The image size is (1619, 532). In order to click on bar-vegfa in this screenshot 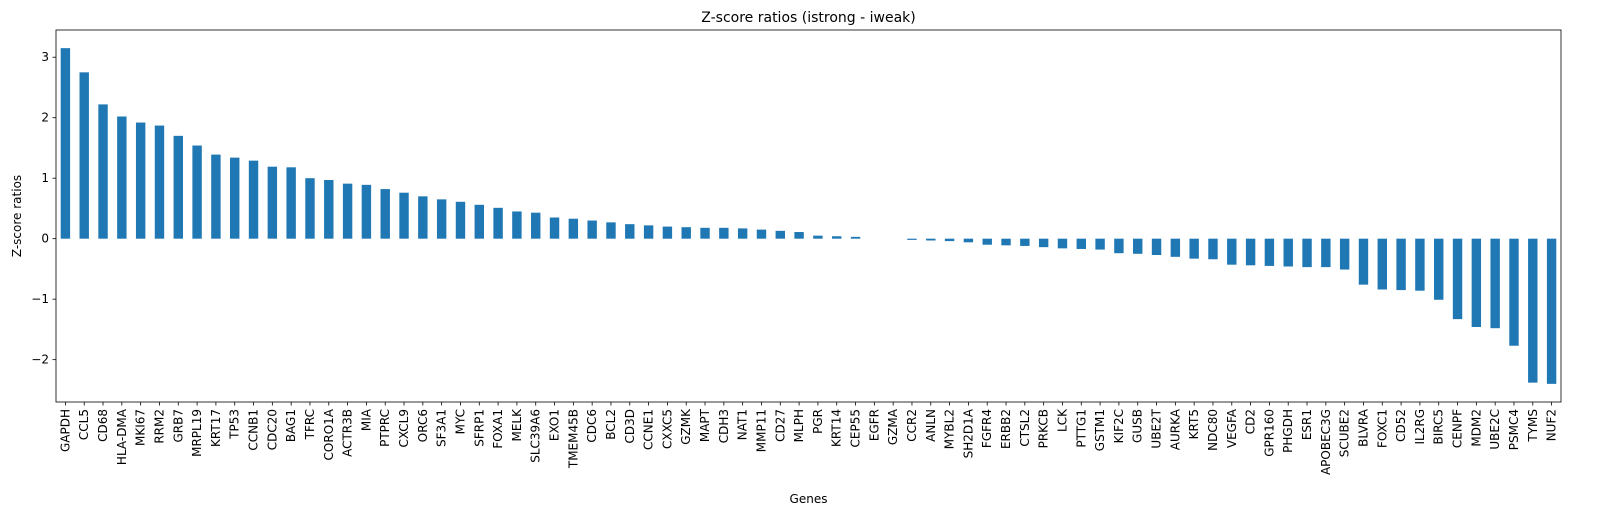, I will do `click(1232, 251)`.